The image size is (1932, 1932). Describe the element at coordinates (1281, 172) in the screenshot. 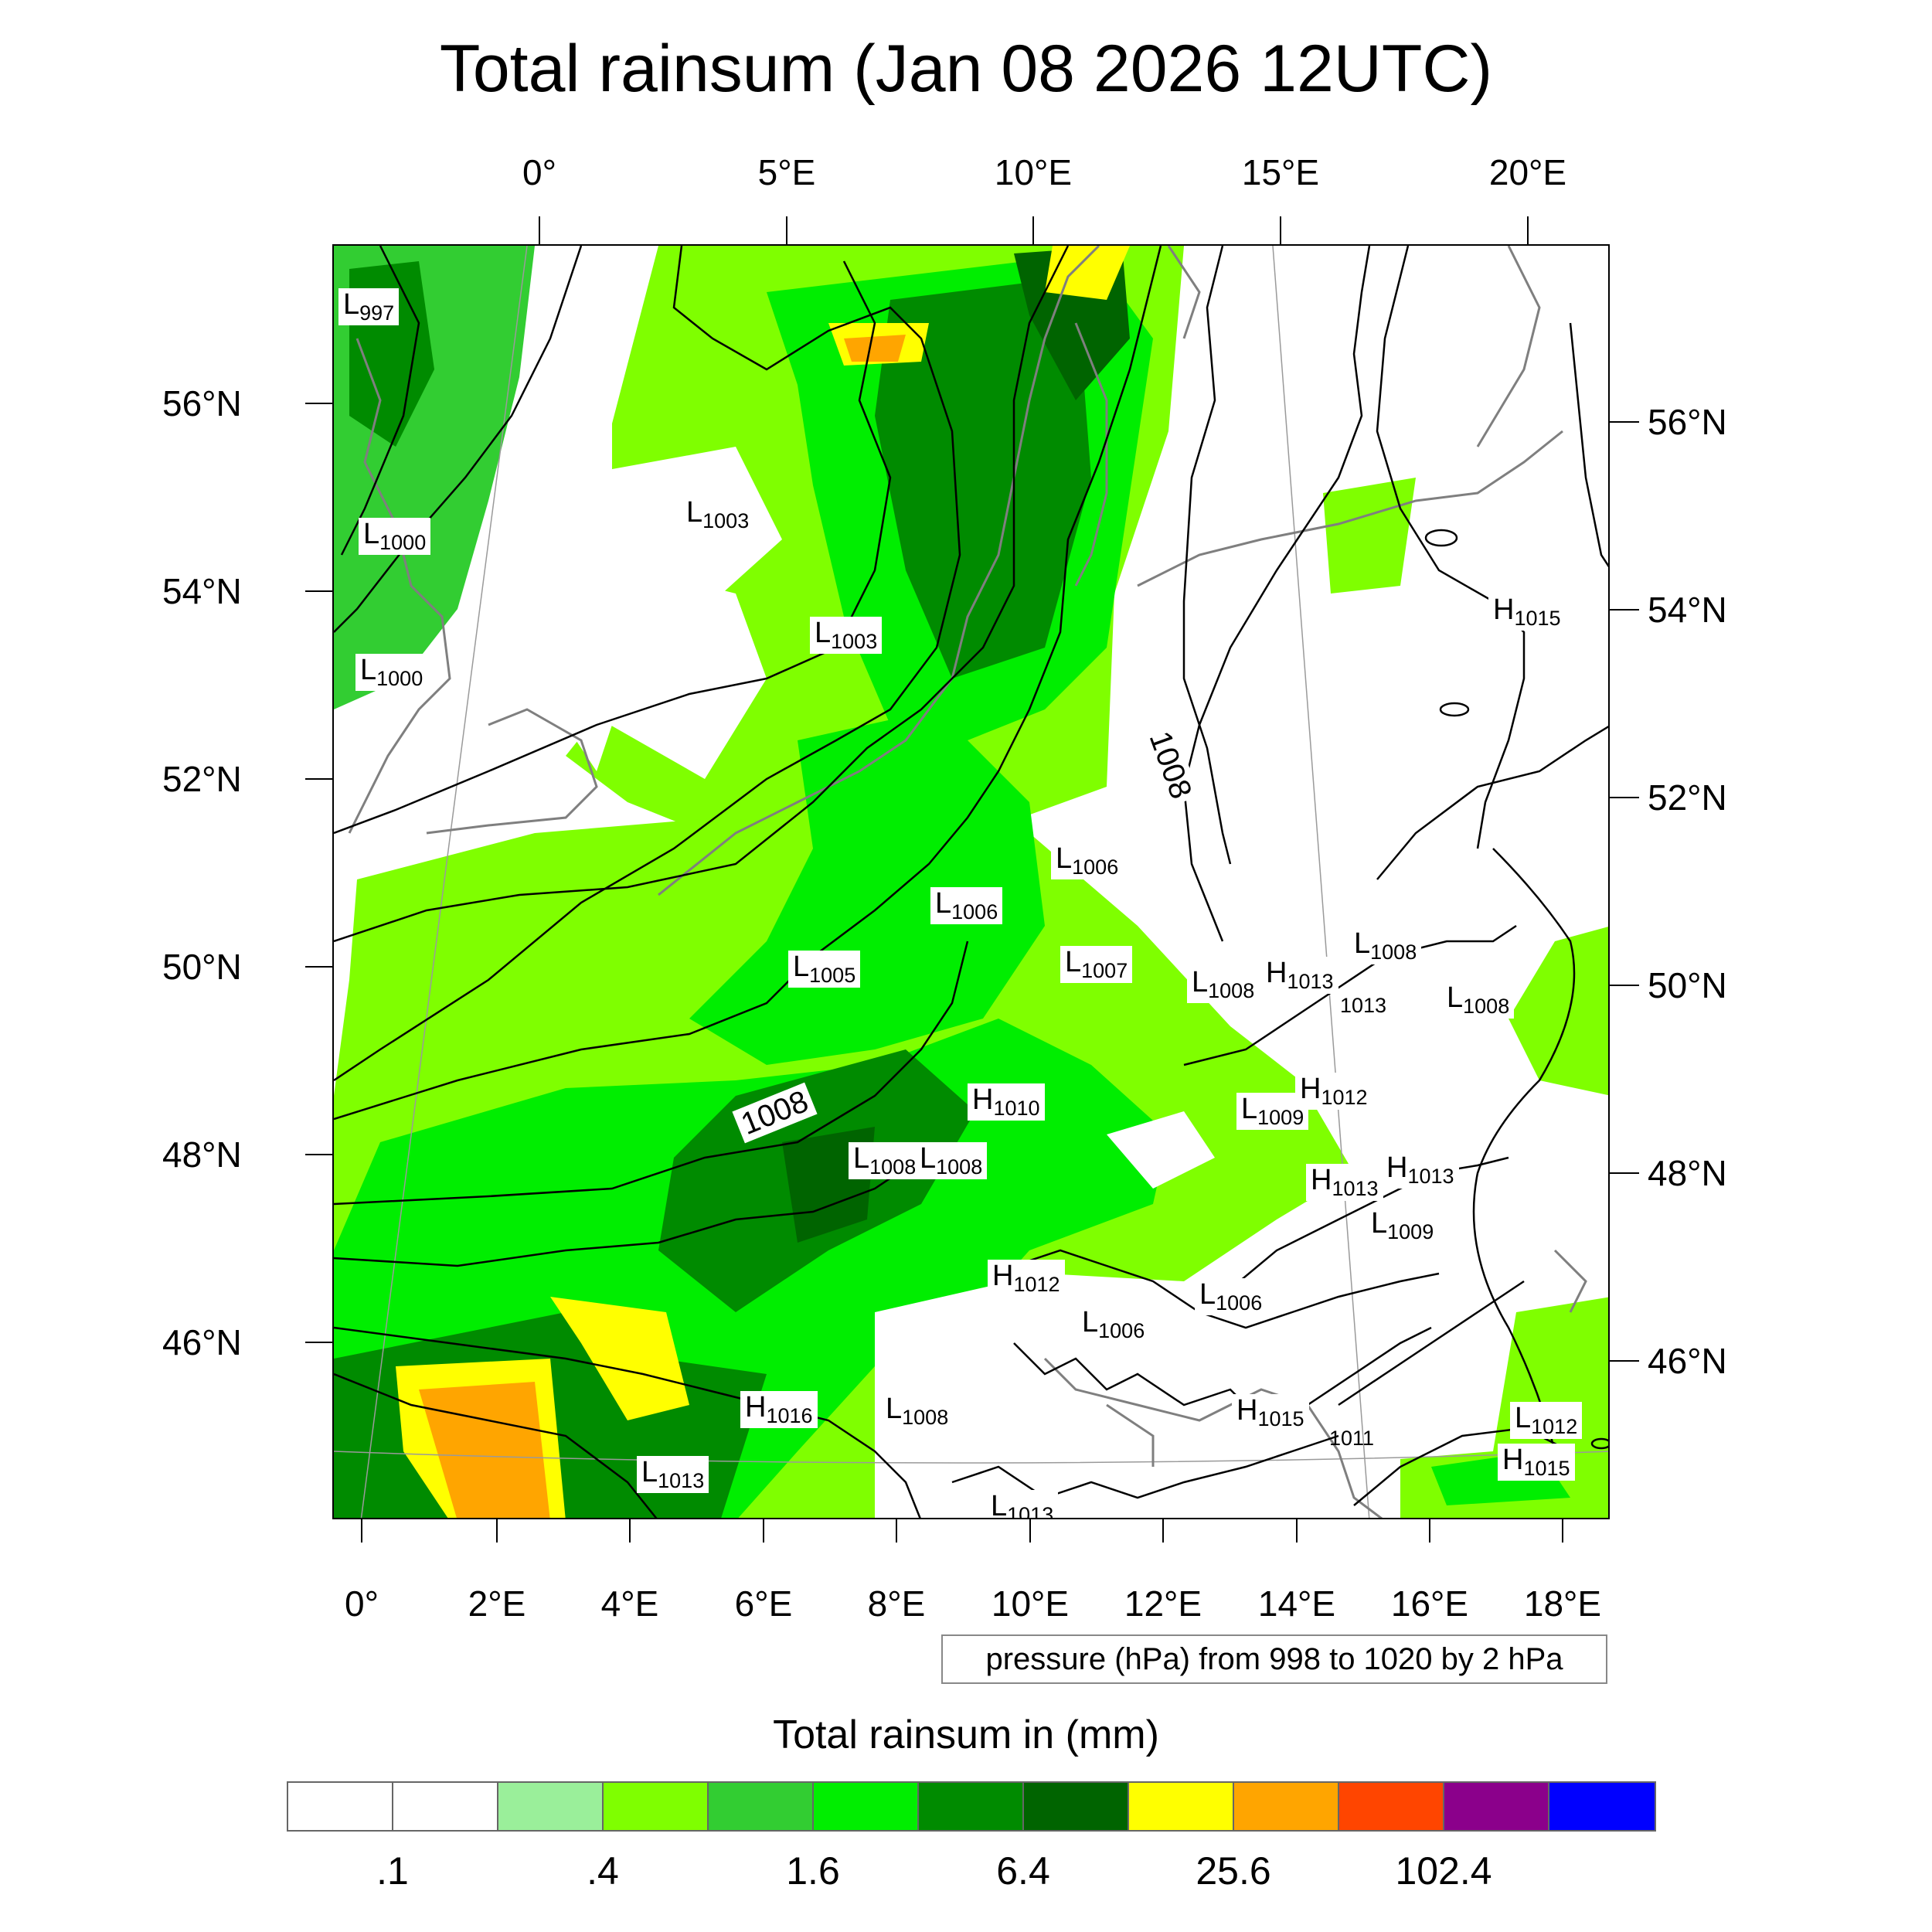

I see `top-lon-label: 15°E` at that location.